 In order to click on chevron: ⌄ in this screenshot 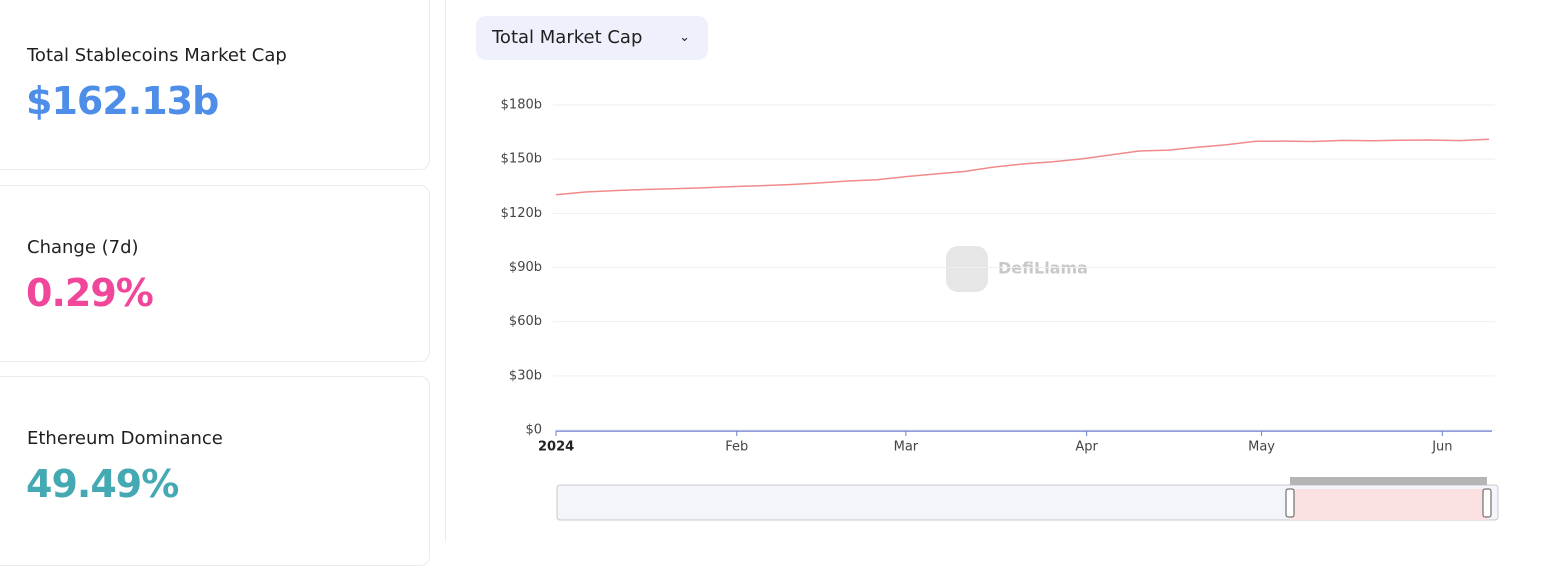, I will do `click(684, 37)`.